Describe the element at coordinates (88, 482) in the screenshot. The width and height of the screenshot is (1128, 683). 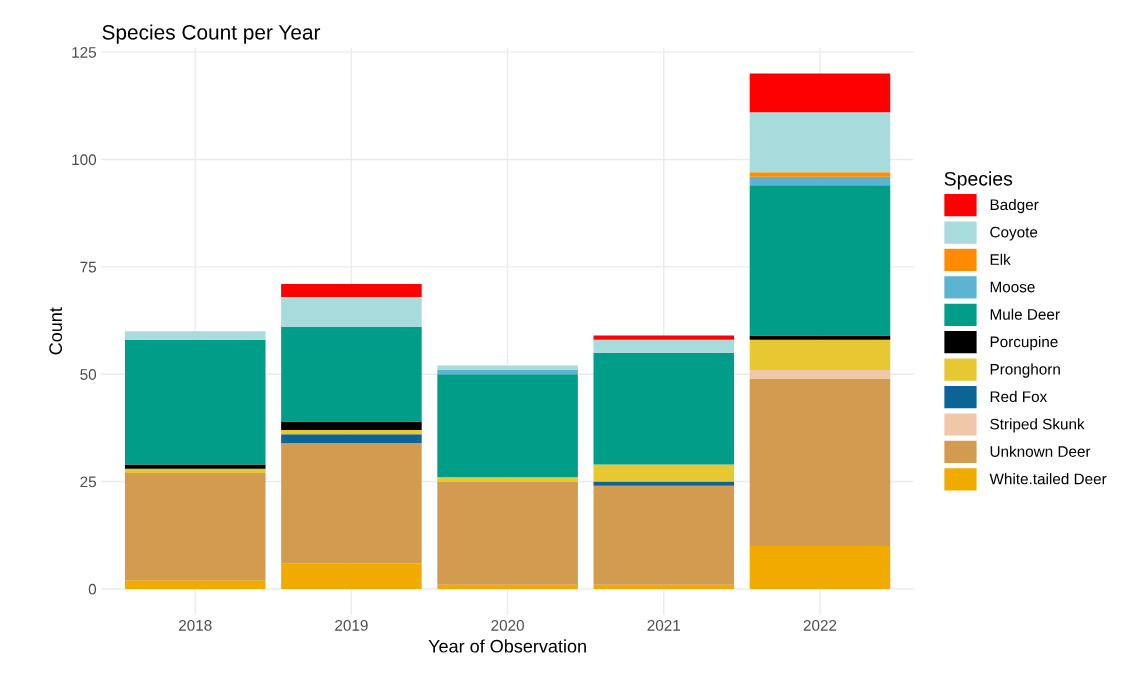
I see `y-tick-label: 25` at that location.